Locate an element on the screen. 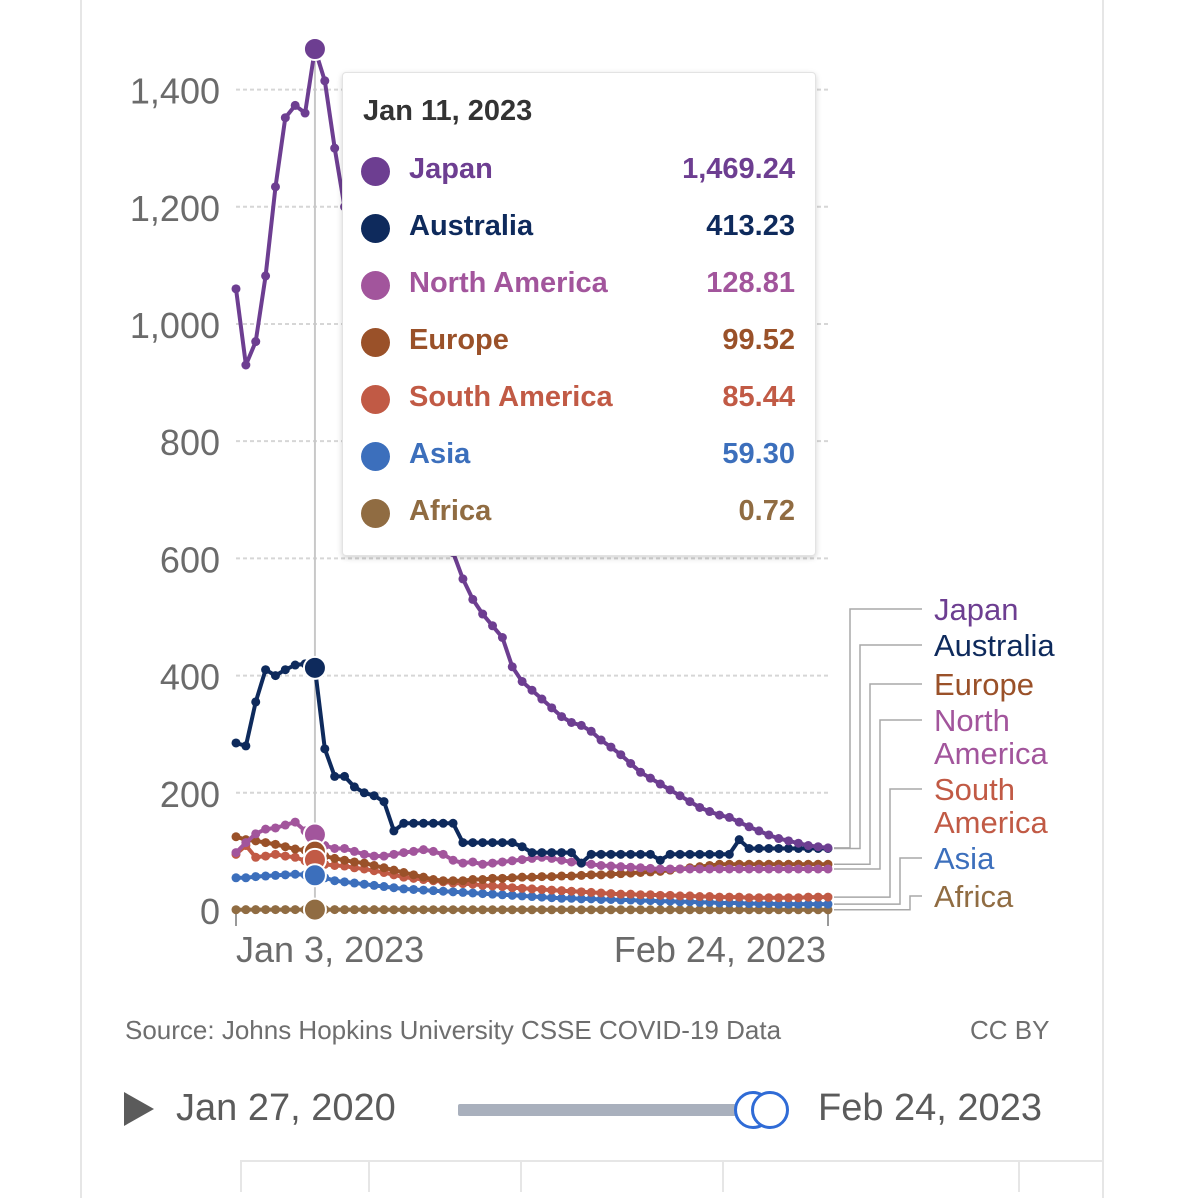  timeline-end-handle is located at coordinates (770, 1110).